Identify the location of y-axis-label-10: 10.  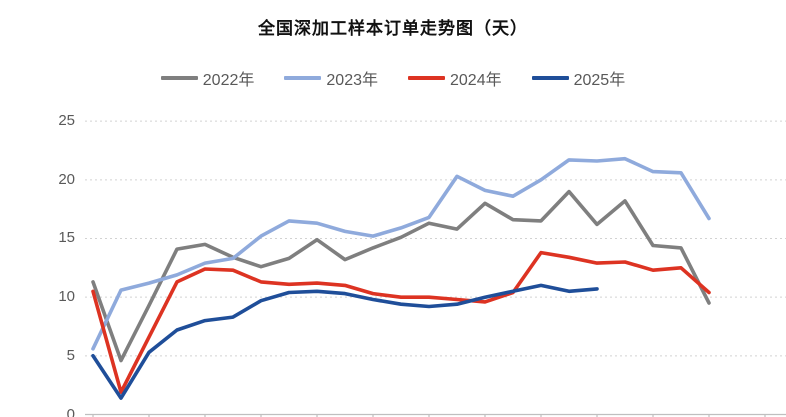
(66, 297).